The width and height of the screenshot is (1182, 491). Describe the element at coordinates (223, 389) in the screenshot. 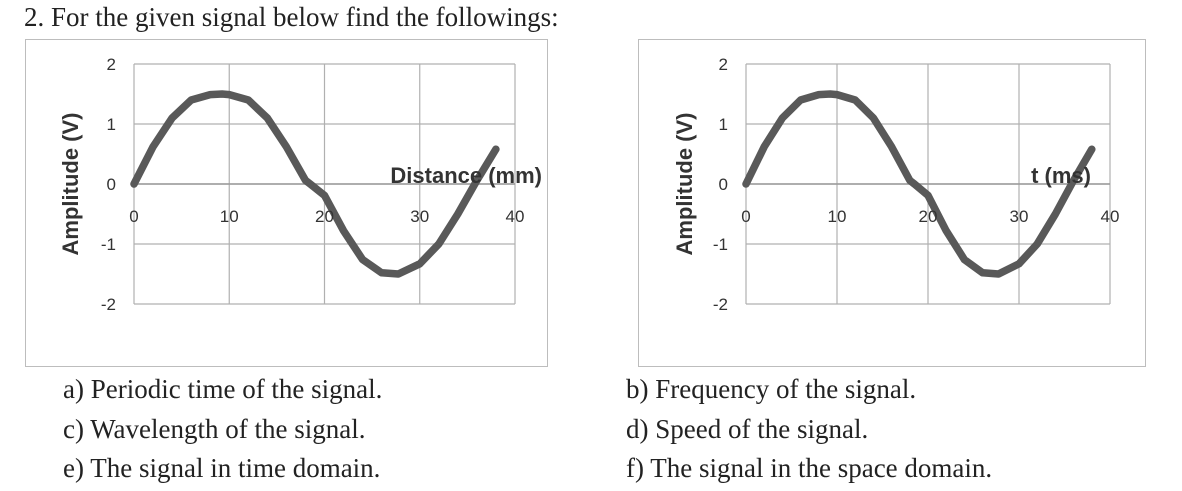

I see `question-a: a) Periodic time of the signal.` at that location.